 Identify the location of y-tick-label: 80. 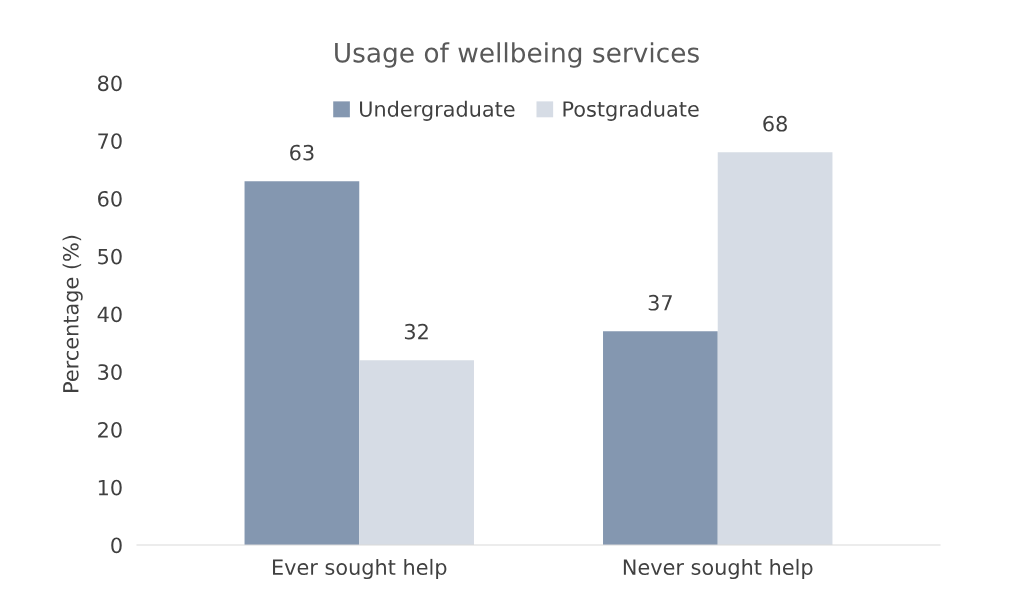
(110, 83).